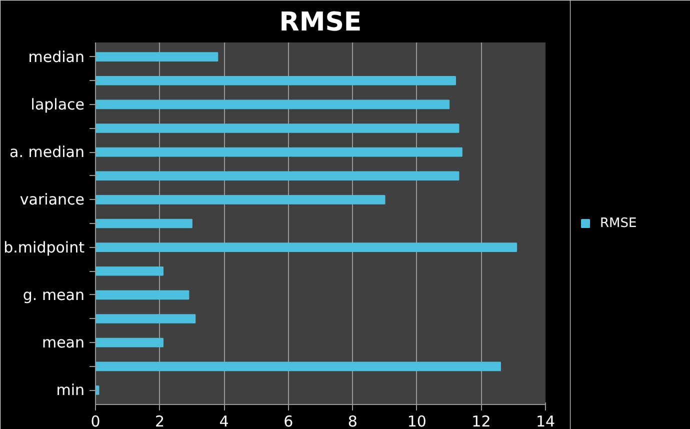 Image resolution: width=690 pixels, height=429 pixels. Describe the element at coordinates (63, 343) in the screenshot. I see `y-tick-label: mean` at that location.